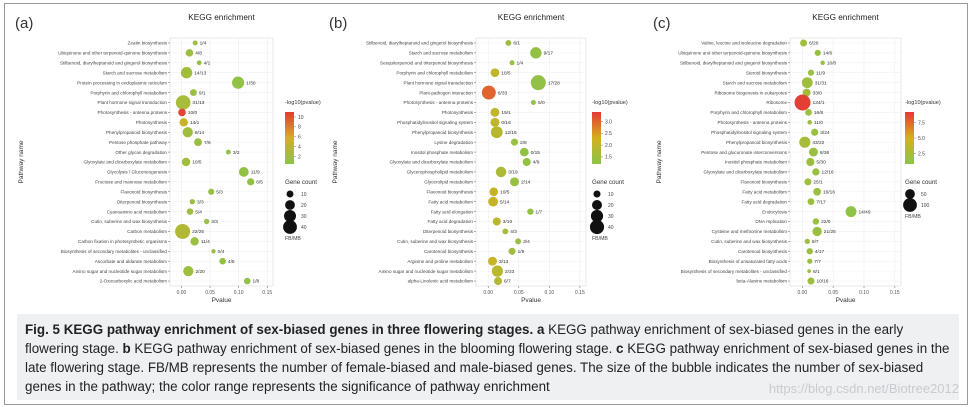  I want to click on bubble-label: 8/7, so click(815, 242).